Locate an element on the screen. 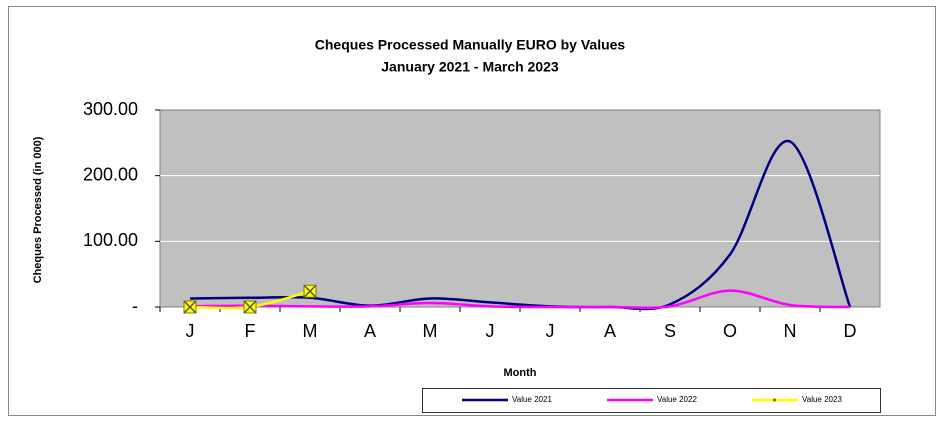 The height and width of the screenshot is (421, 944). x-tick-label: D is located at coordinates (850, 331).